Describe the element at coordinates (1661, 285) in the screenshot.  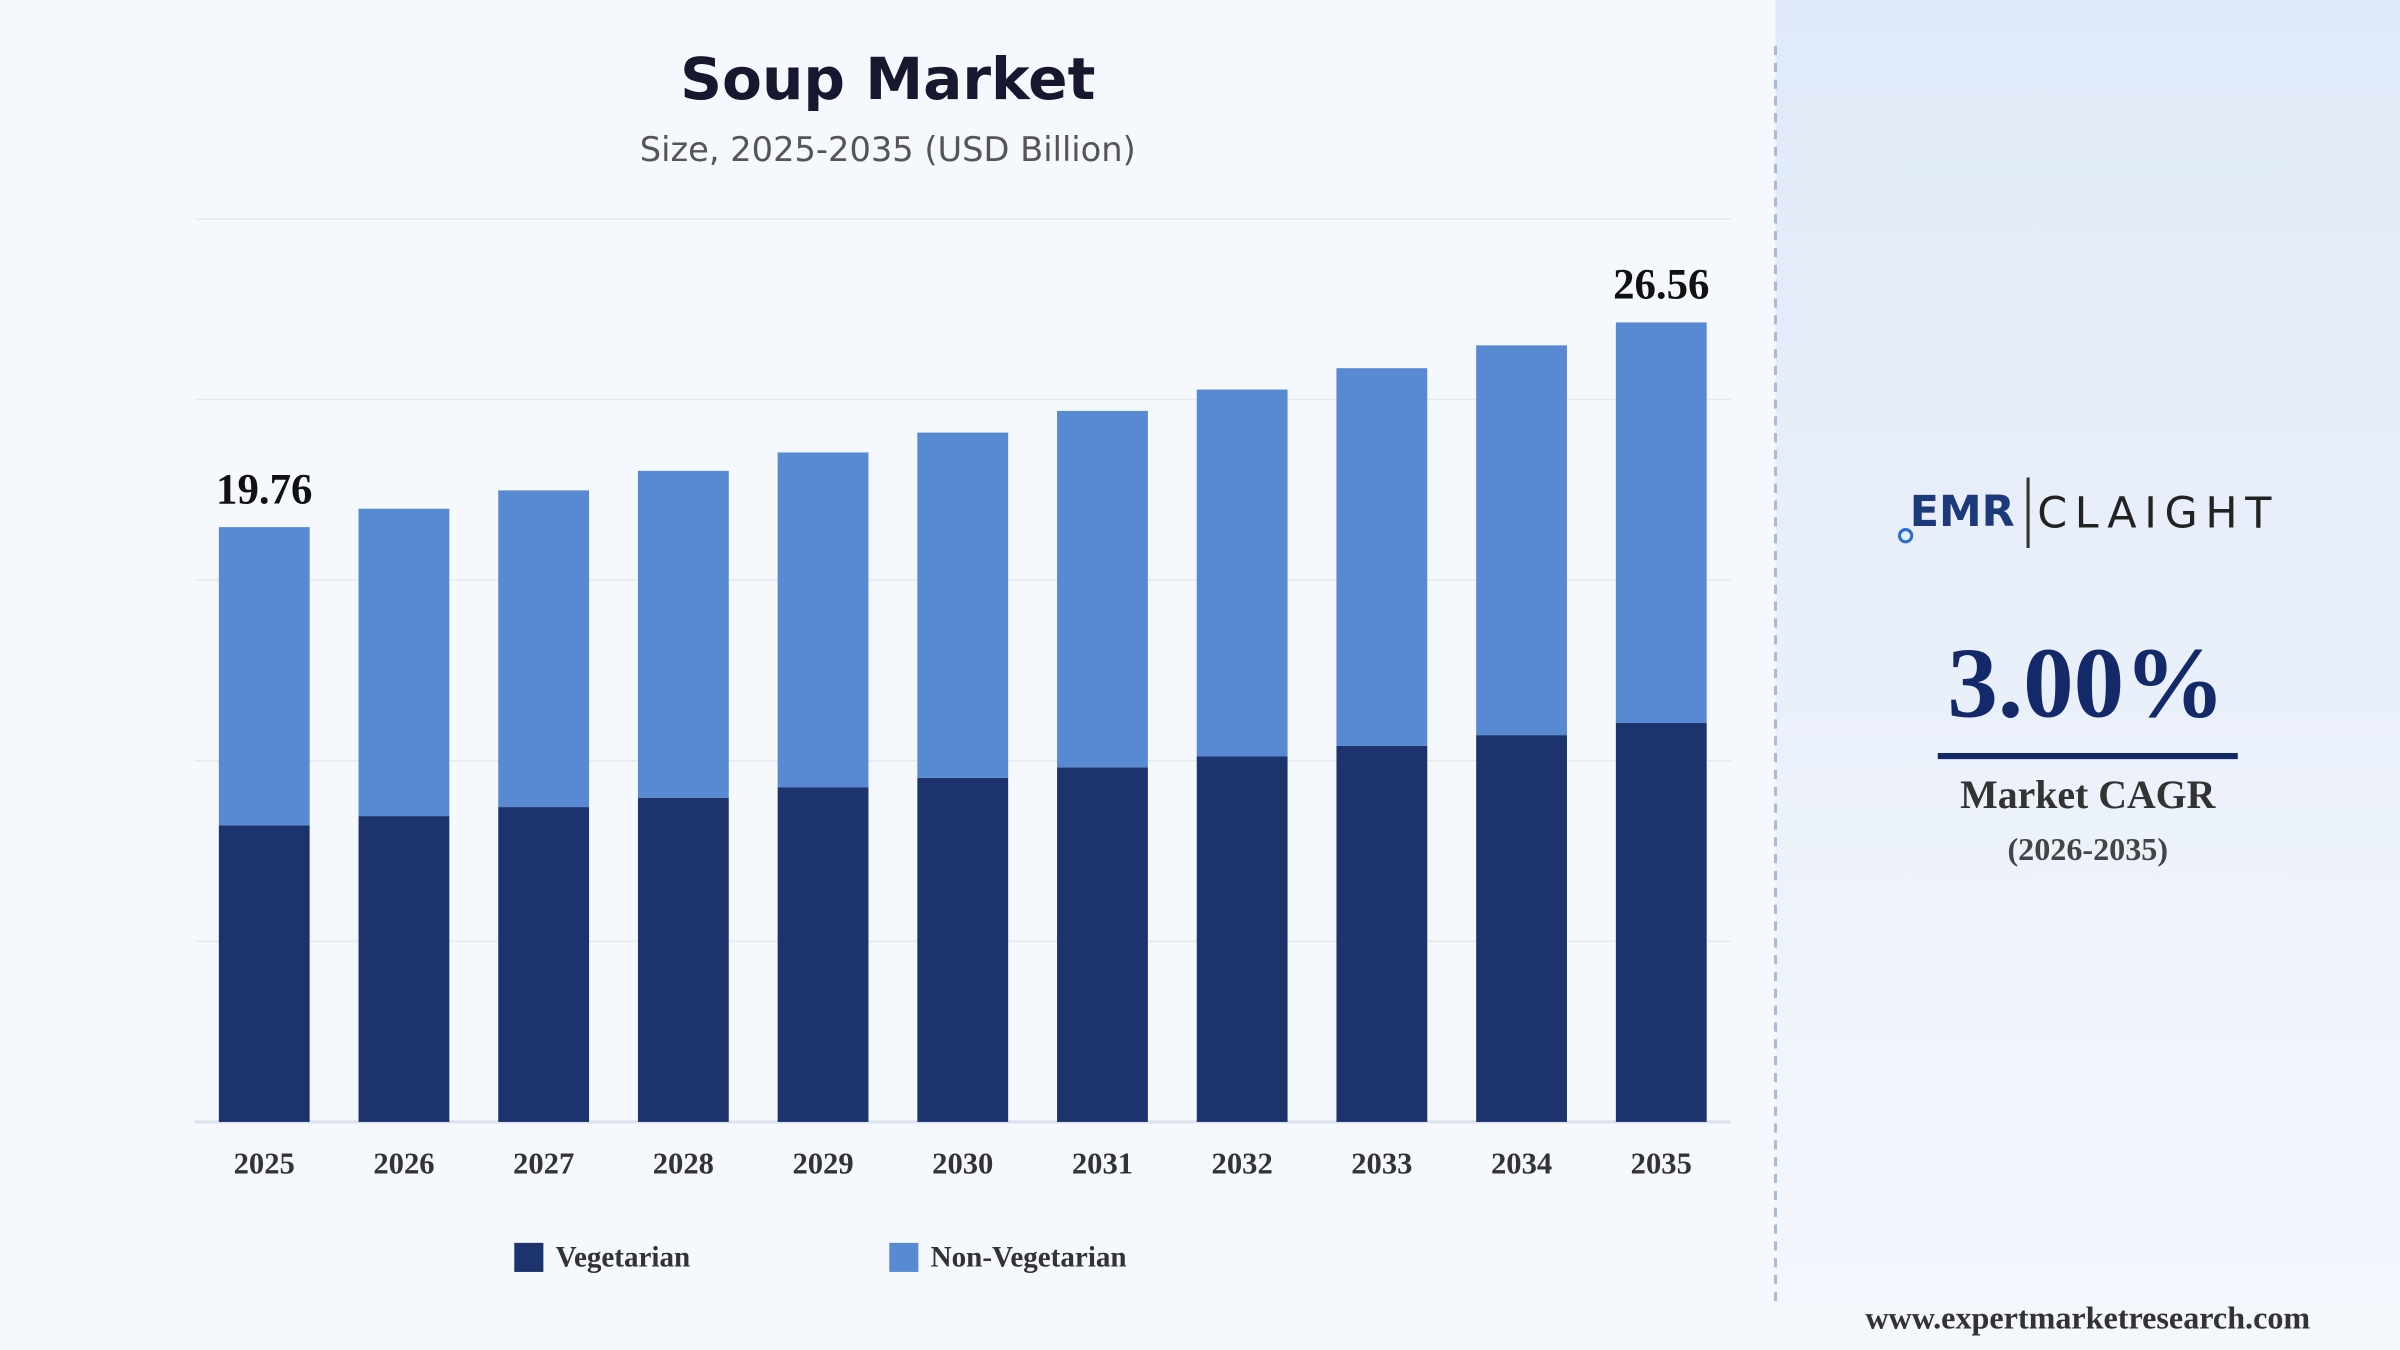
I see `total-label: 26.56` at that location.